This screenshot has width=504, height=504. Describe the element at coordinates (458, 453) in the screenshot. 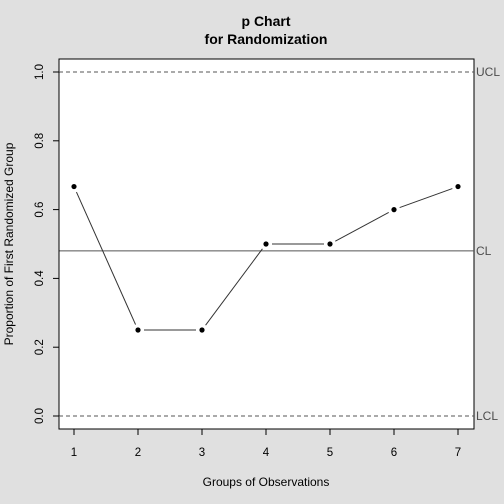

I see `x-tick-label: 7` at that location.